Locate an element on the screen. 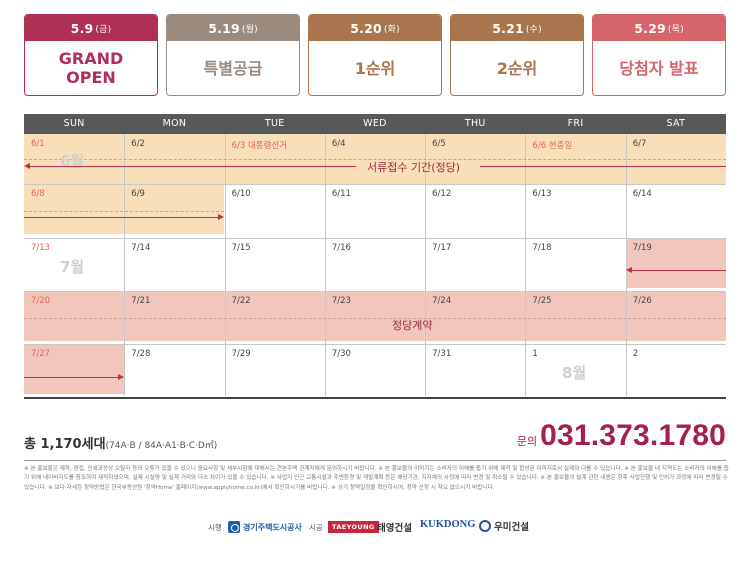 This screenshot has height=564, width=744. calendar-day: 6/3 대통령선거 is located at coordinates (259, 146).